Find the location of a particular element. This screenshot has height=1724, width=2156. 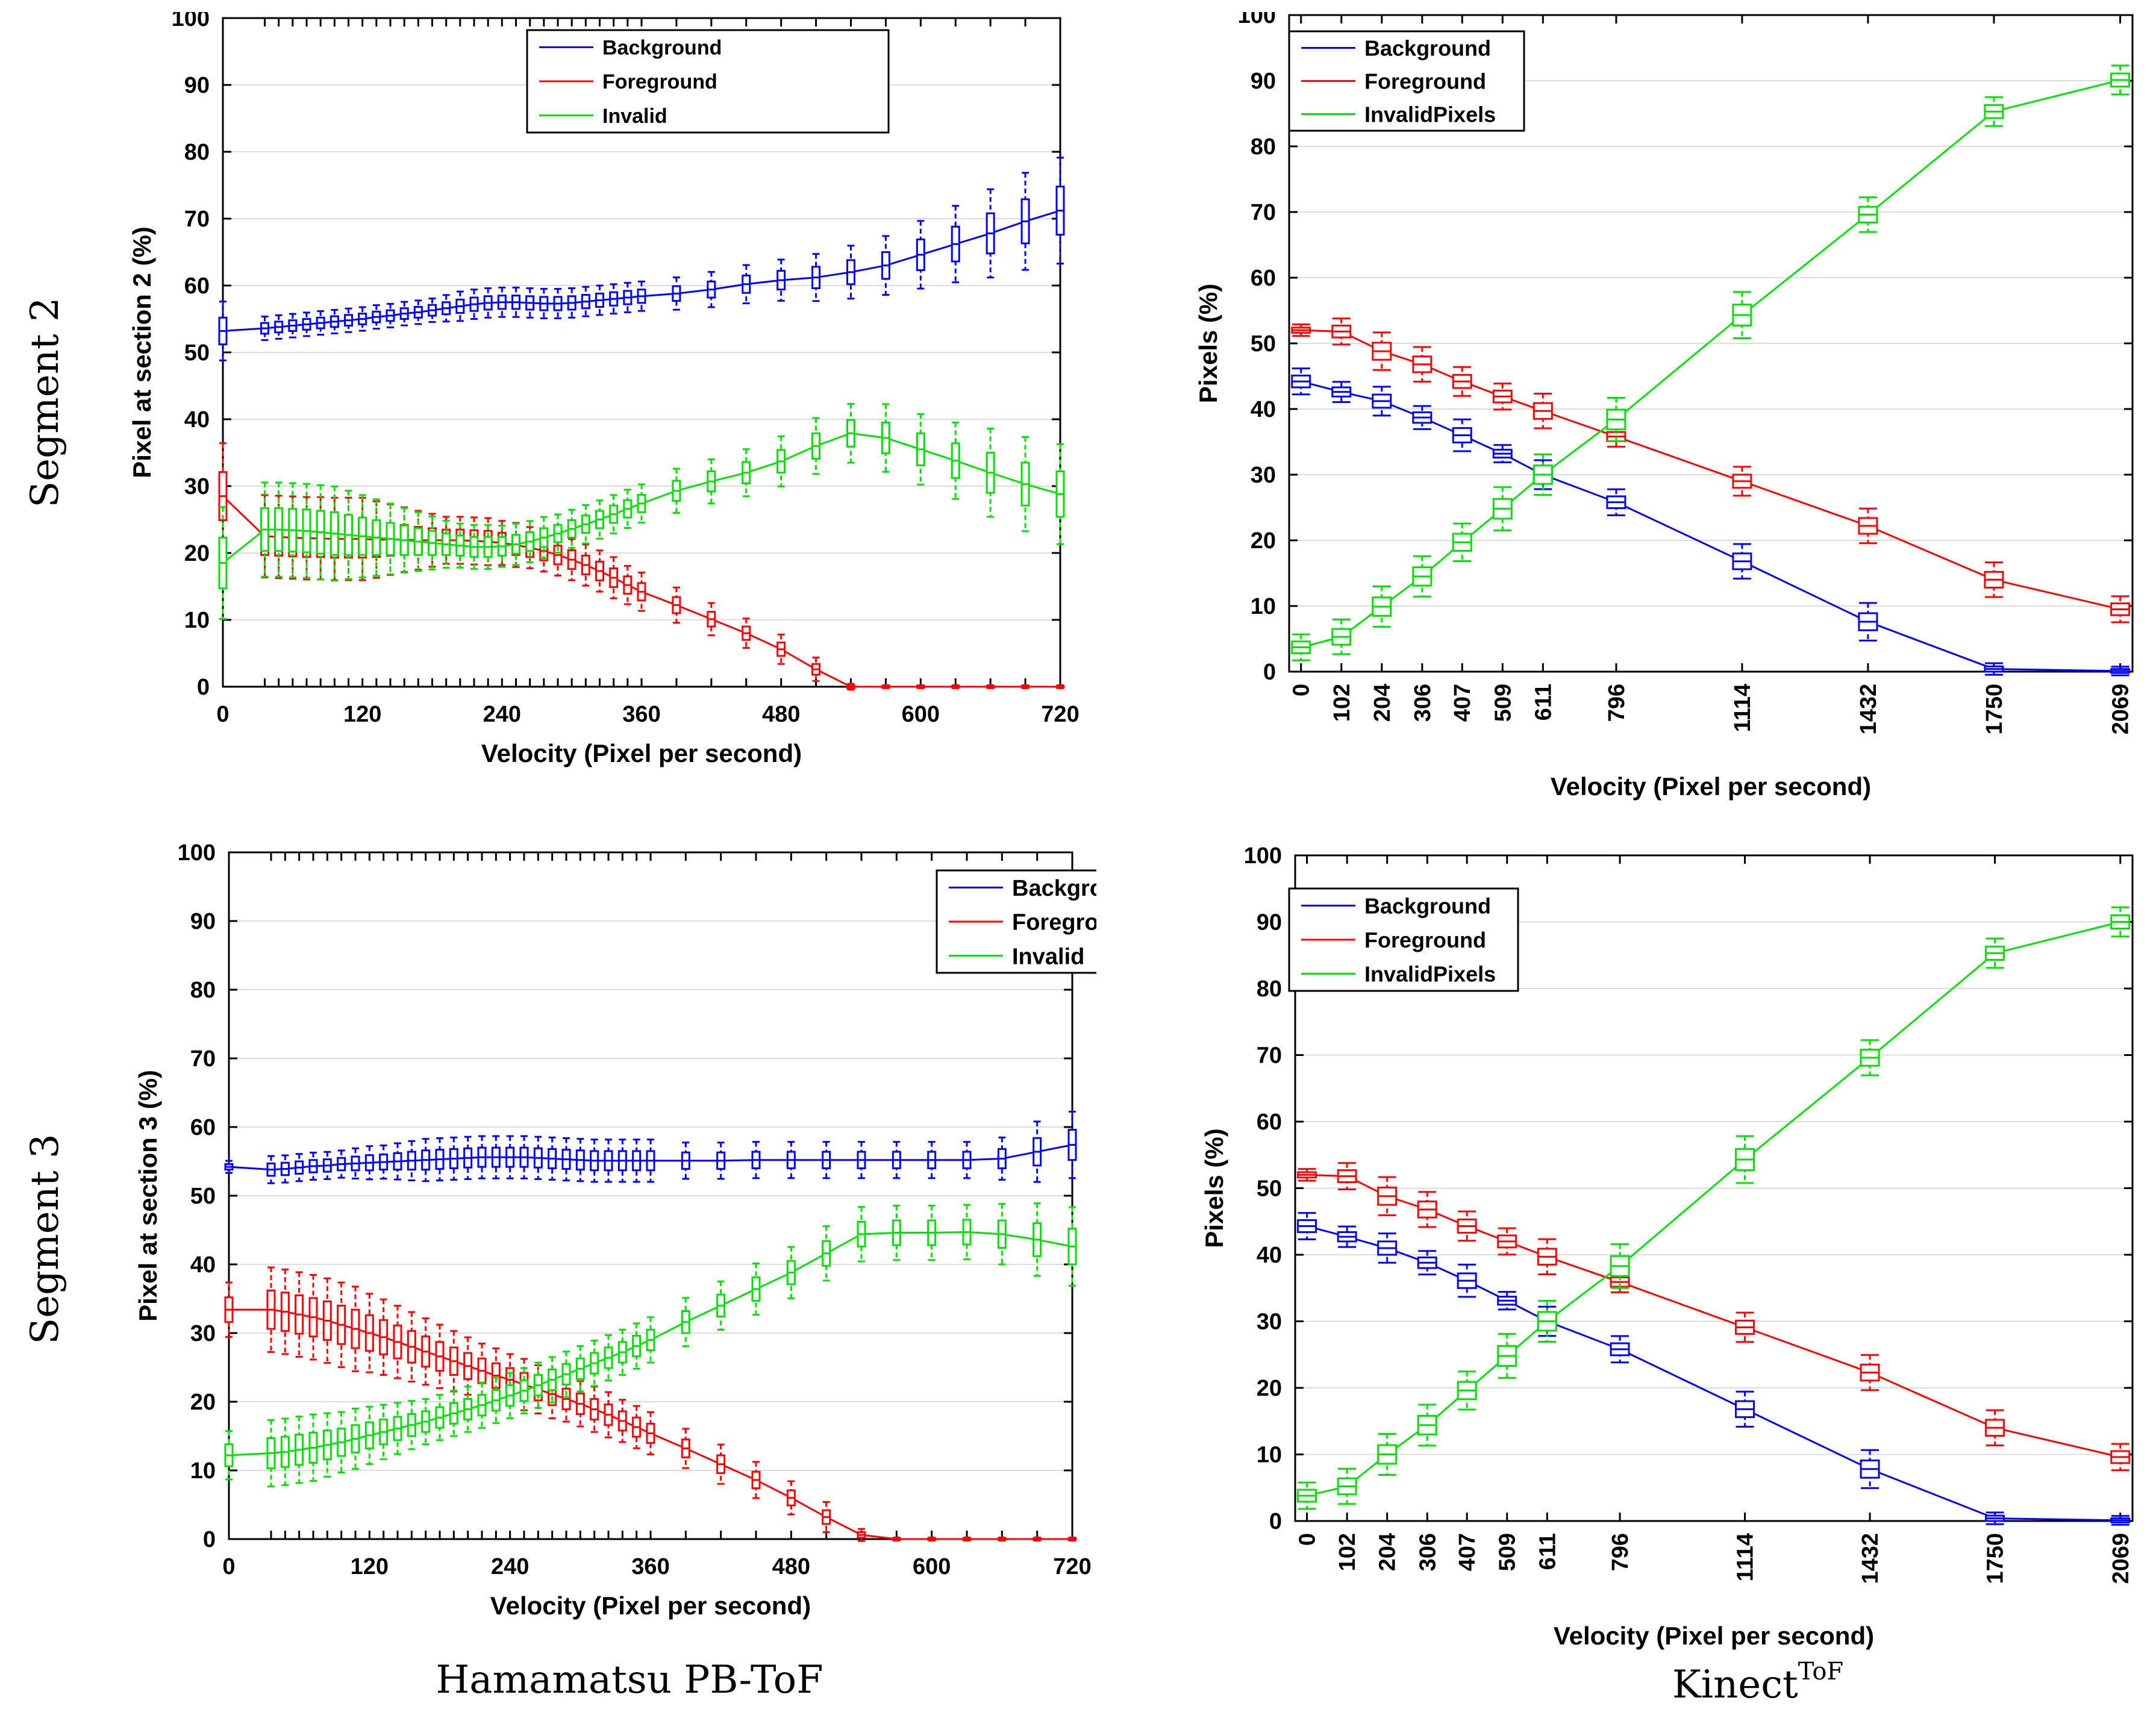

x-tick-label: 204 is located at coordinates (1388, 1552).